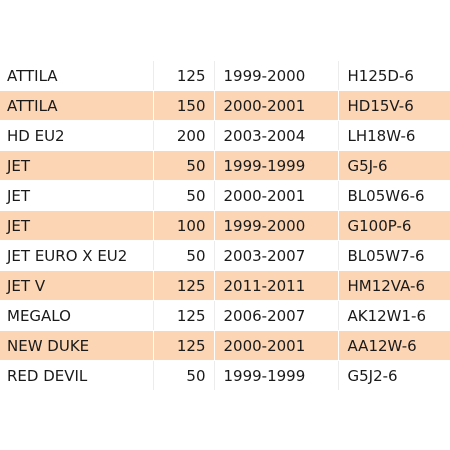 The image size is (450, 450). Describe the element at coordinates (394, 345) in the screenshot. I see `part-code-cell: AA12W-6` at that location.